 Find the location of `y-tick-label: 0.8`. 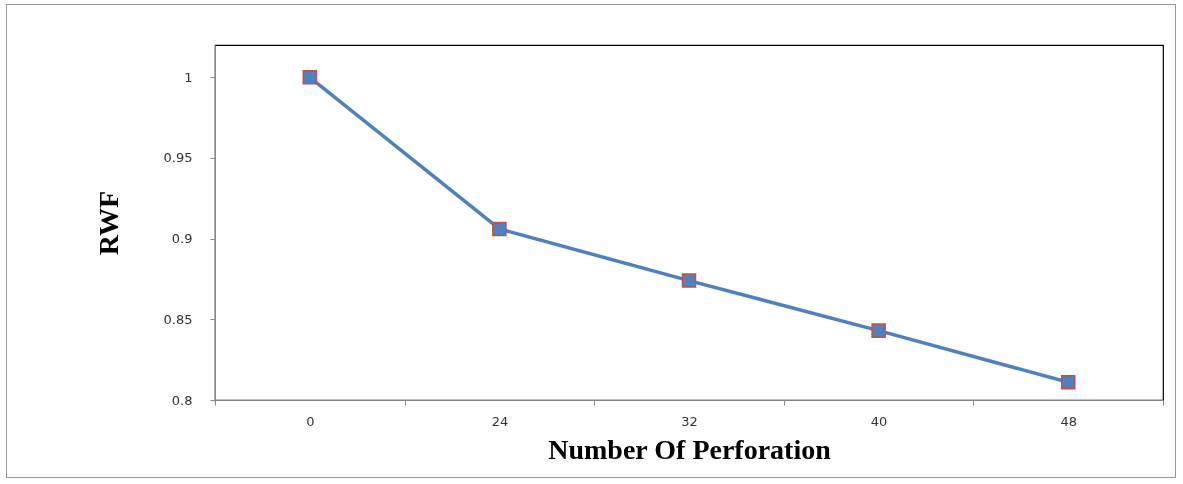

y-tick-label: 0.8 is located at coordinates (182, 400).